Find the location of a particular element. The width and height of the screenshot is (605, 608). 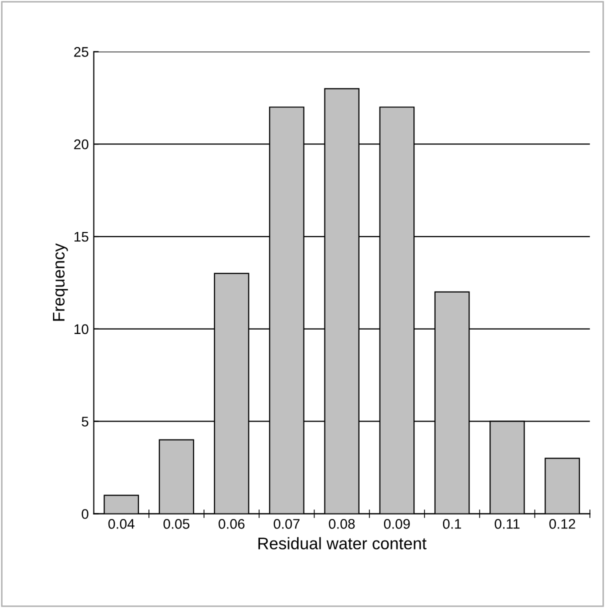

y-tick-label: 10 is located at coordinates (81, 329).